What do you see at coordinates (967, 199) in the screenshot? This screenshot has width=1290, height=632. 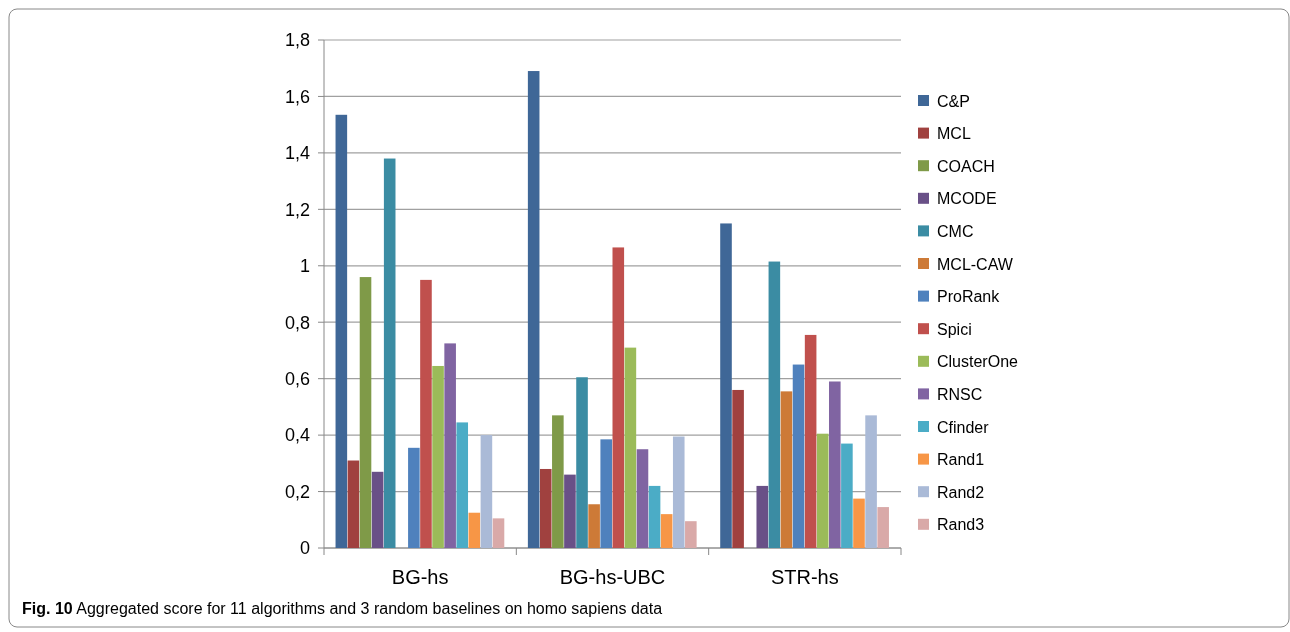 I see `legend-label: MCODE` at bounding box center [967, 199].